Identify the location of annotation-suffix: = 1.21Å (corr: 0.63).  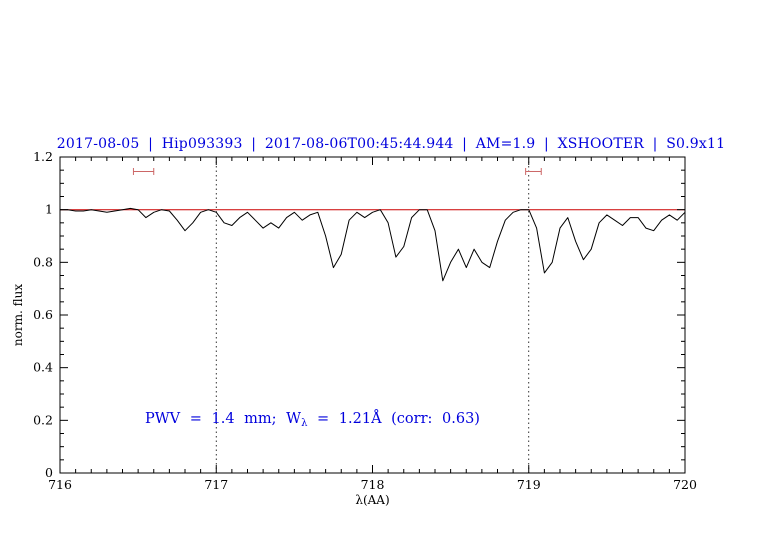
(393, 419).